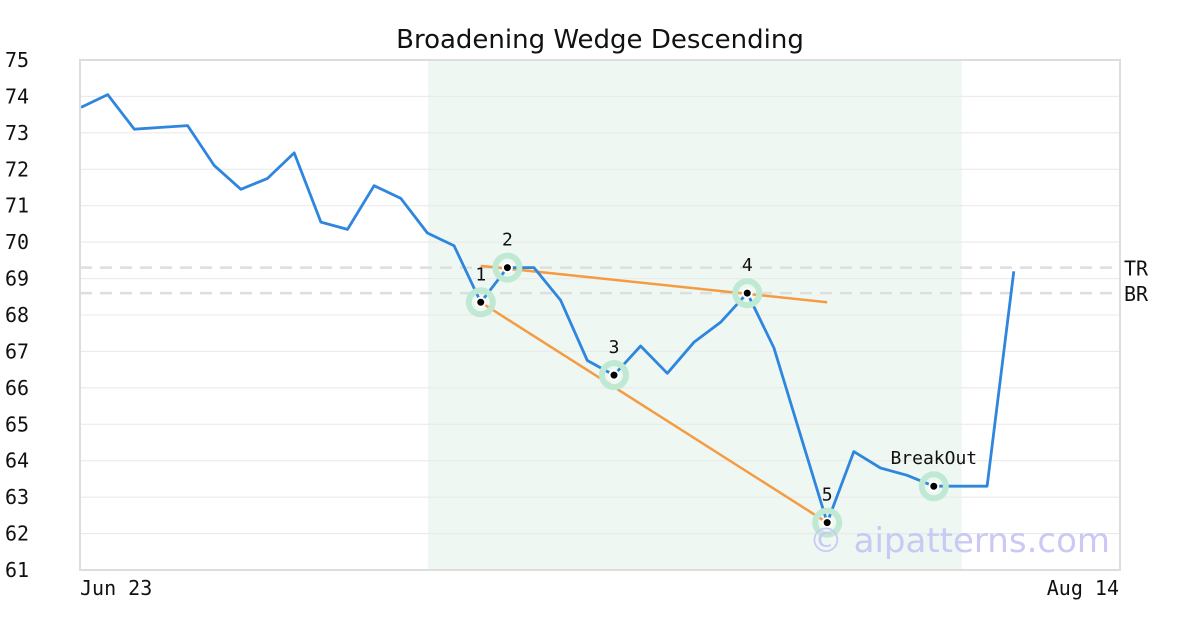  Describe the element at coordinates (17, 96) in the screenshot. I see `y-tick-label: 74` at that location.